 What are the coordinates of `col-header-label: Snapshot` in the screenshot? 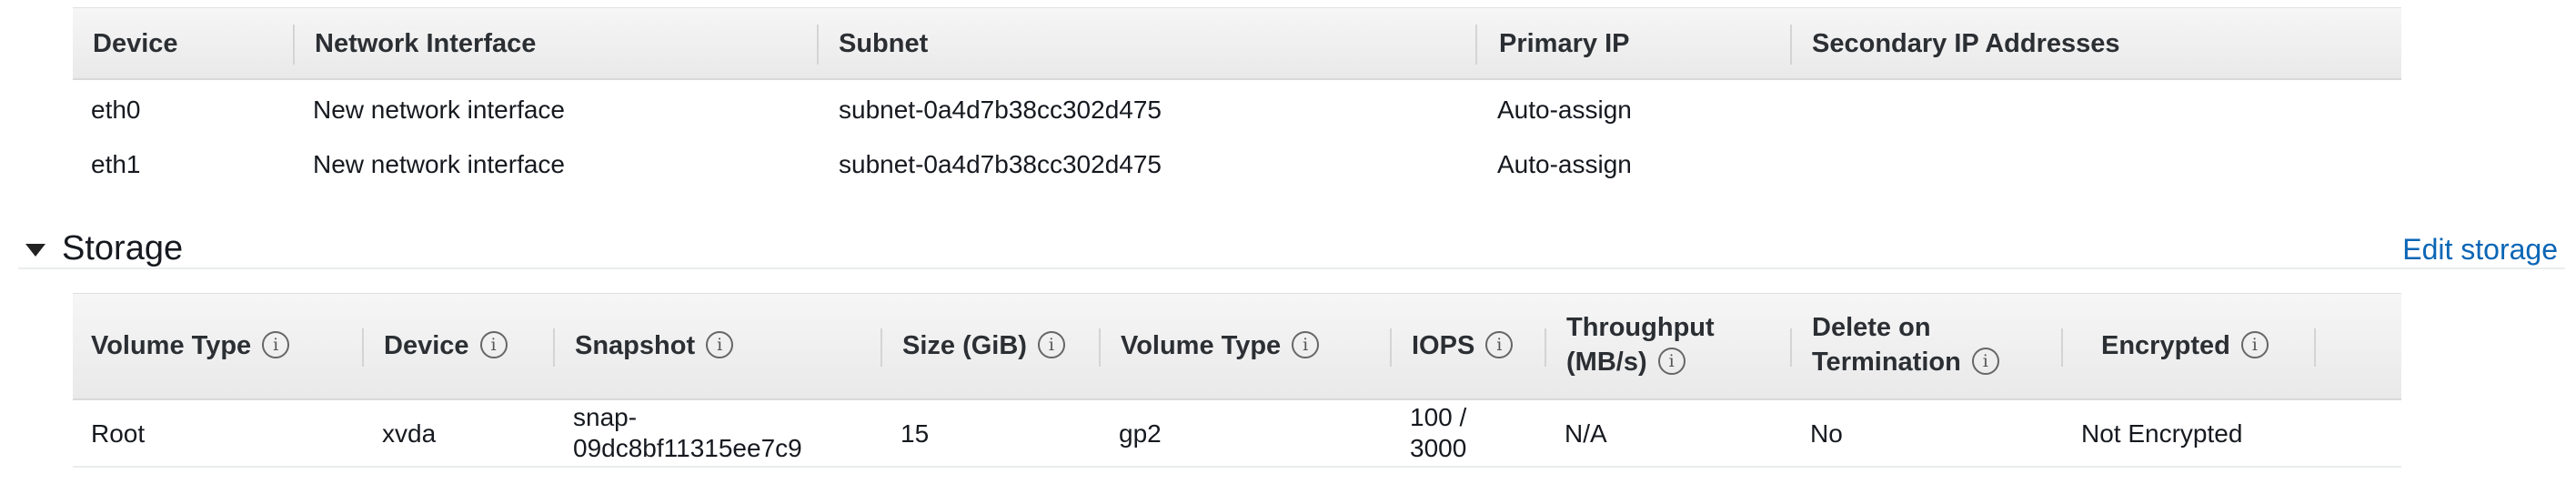 It's located at (635, 345).